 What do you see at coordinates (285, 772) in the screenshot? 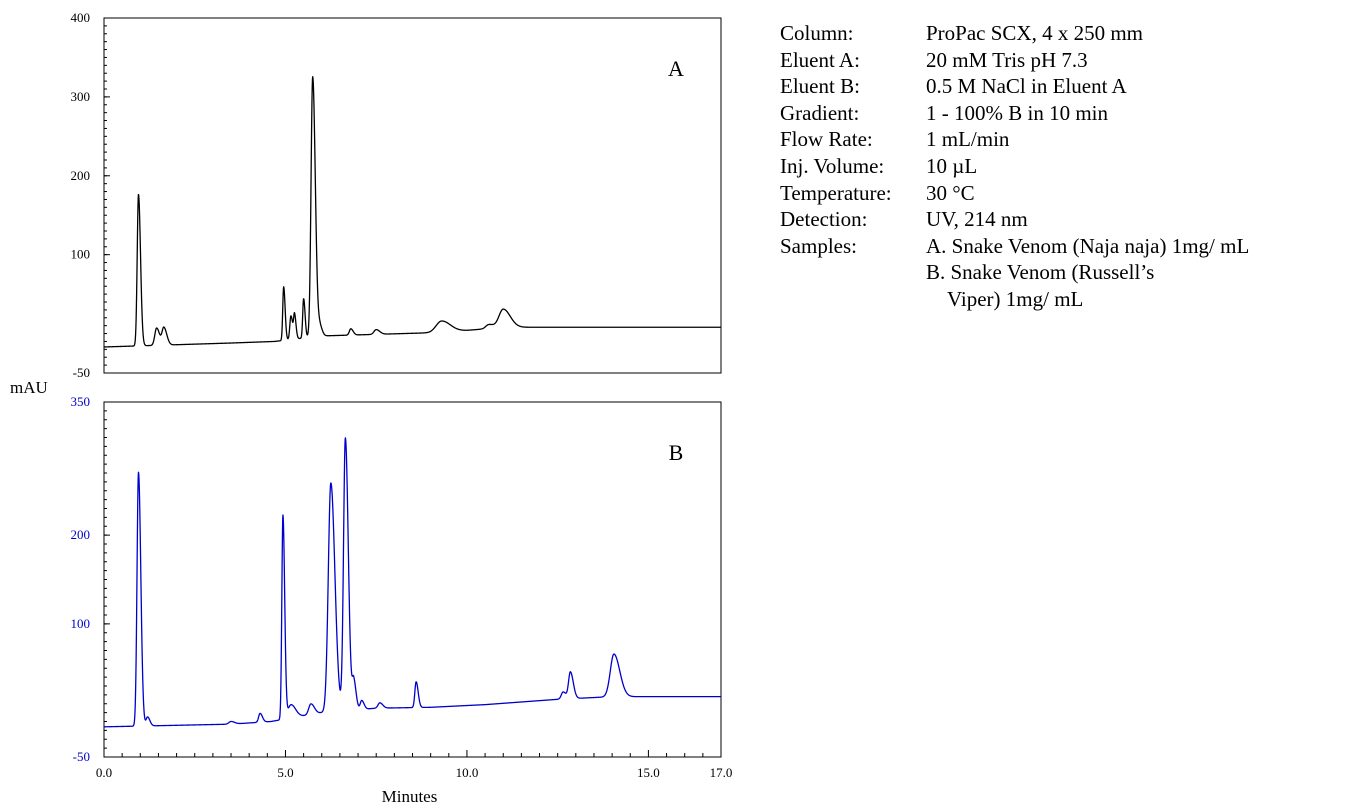
I see `x-tick-label: 5.0` at bounding box center [285, 772].